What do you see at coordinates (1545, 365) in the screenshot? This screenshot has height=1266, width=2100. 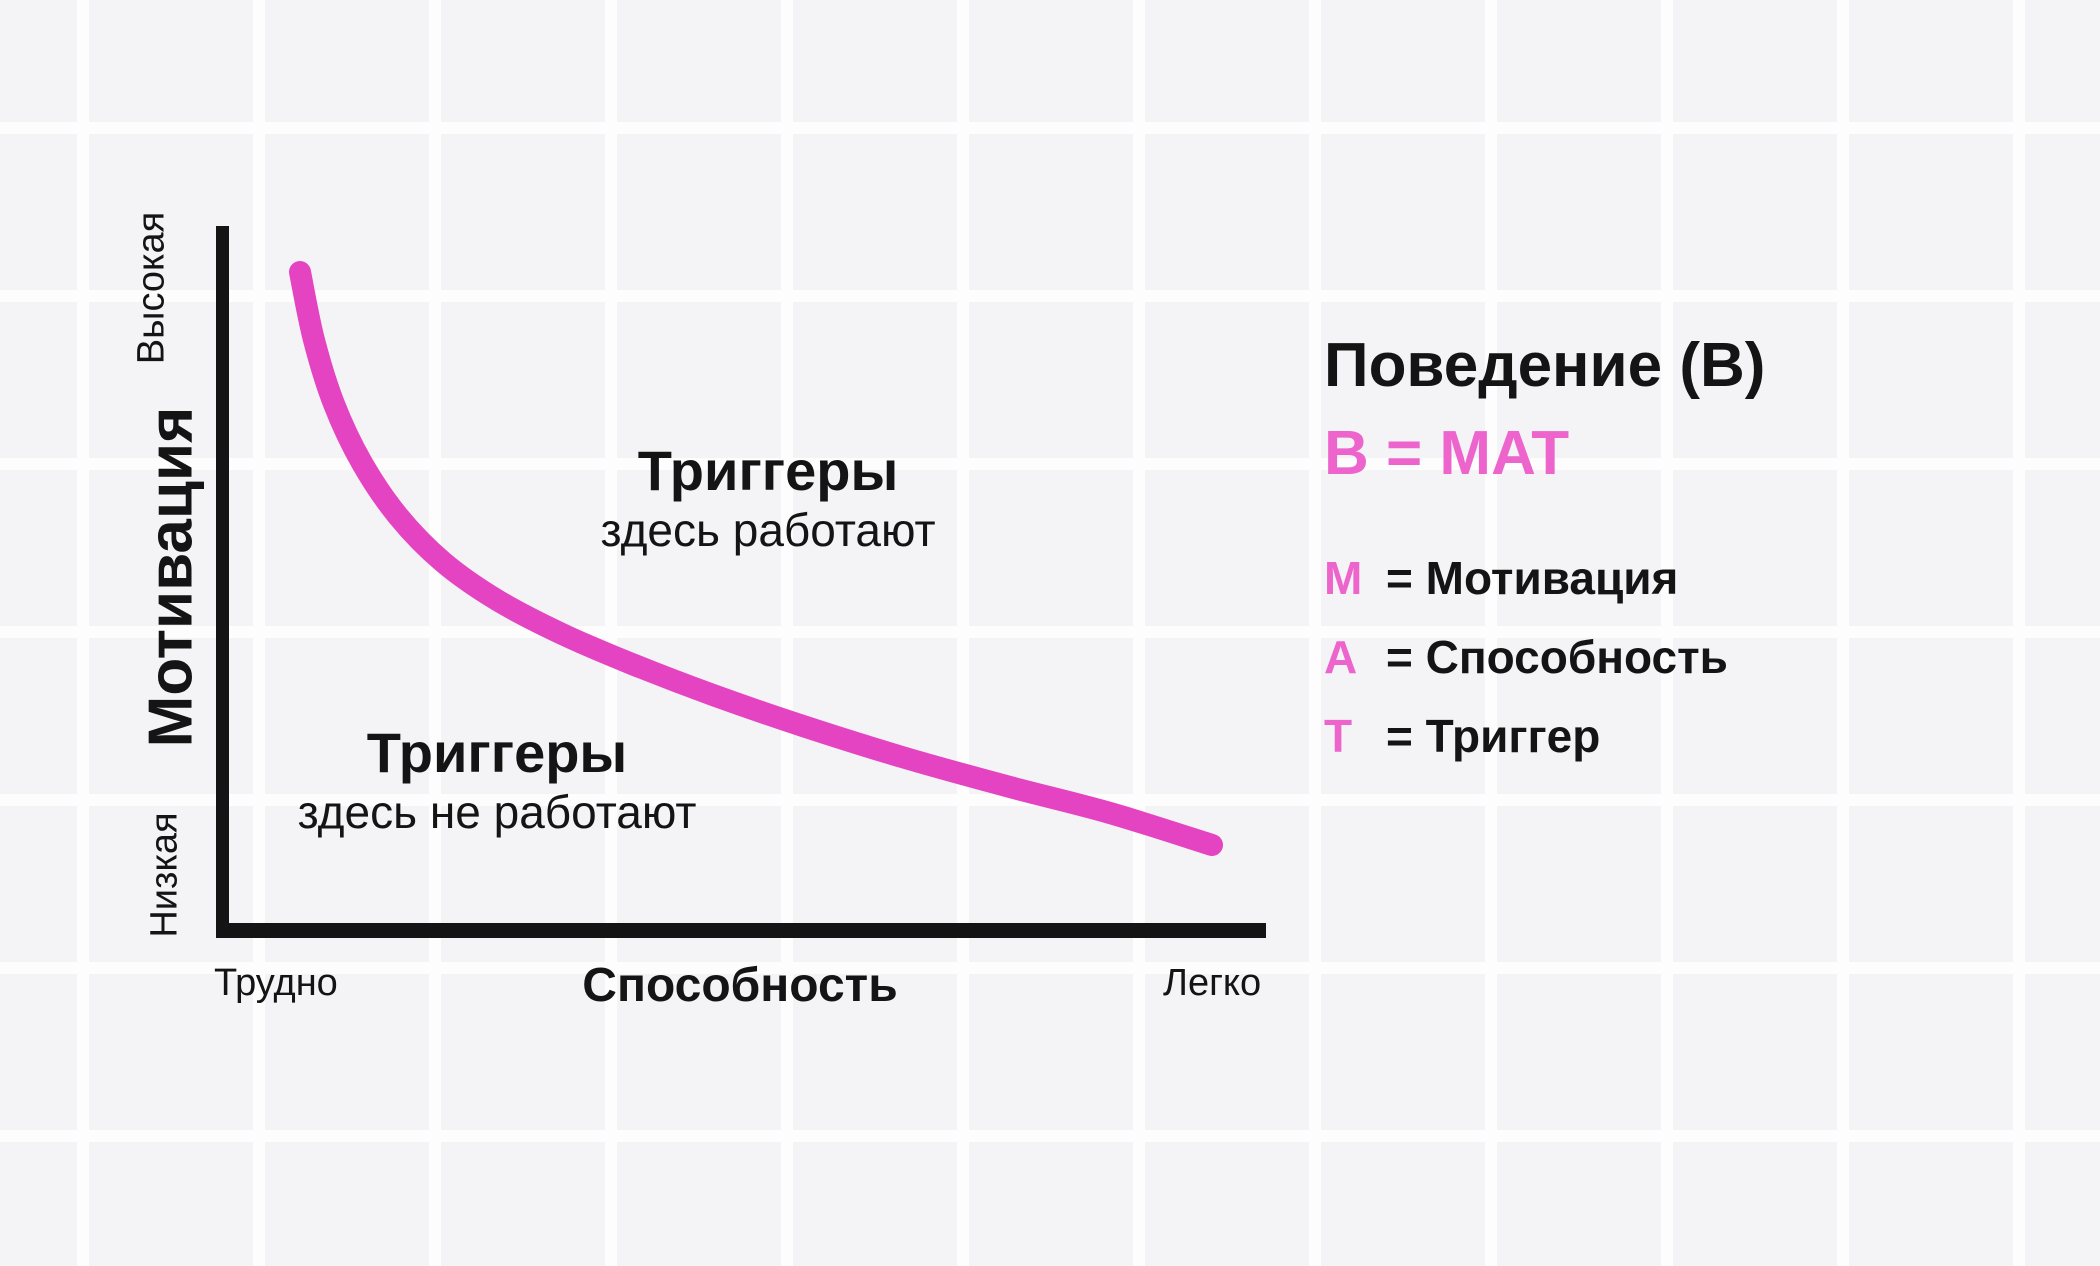 I see `behavior-title: Поведение (B)` at bounding box center [1545, 365].